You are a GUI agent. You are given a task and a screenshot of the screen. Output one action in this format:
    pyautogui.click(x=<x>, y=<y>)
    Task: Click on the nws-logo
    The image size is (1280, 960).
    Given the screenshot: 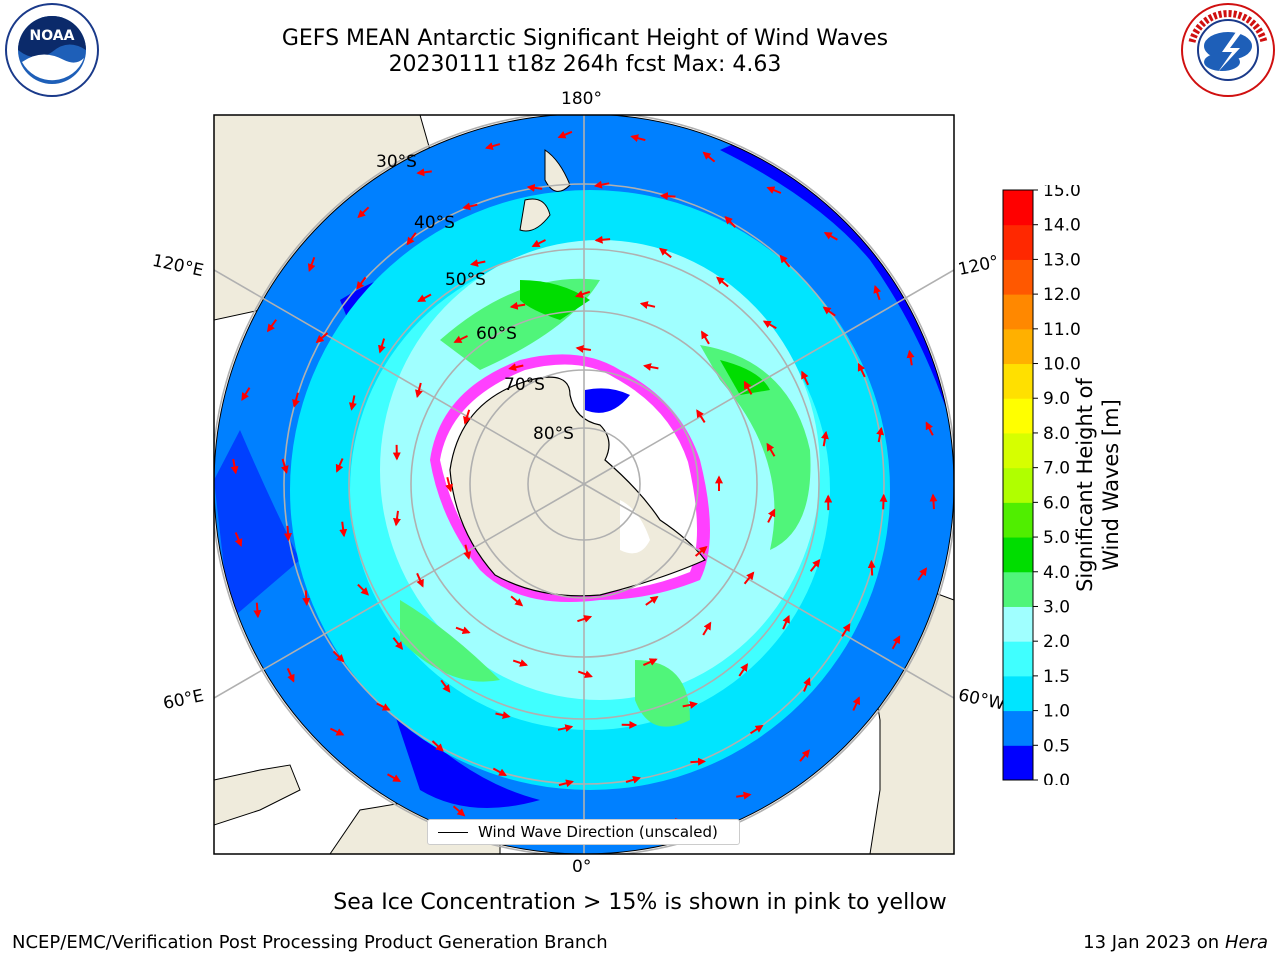 What is the action you would take?
    pyautogui.click(x=1228, y=50)
    